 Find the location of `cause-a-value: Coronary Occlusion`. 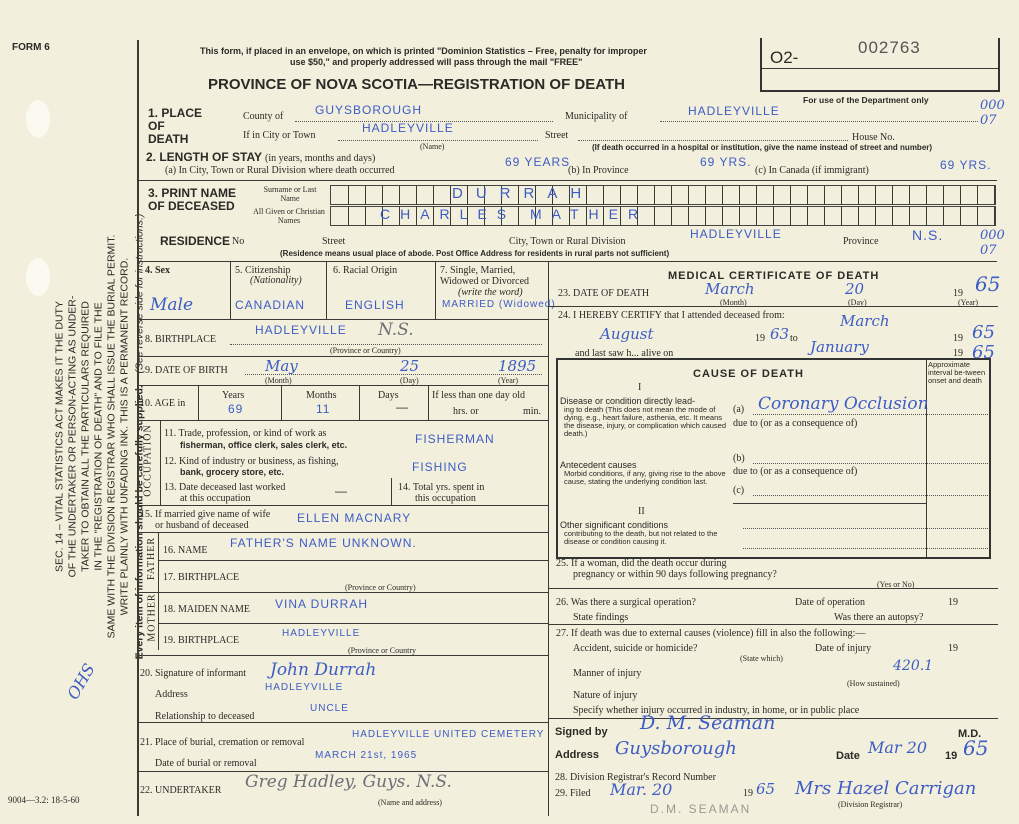

cause-a-value: Coronary Occlusion is located at coordinates (843, 404).